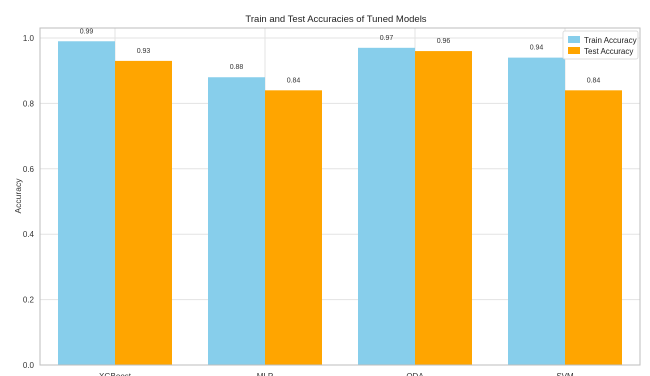 This screenshot has height=376, width=650. I want to click on legend-entry-label: Test Accuracy, so click(608, 51).